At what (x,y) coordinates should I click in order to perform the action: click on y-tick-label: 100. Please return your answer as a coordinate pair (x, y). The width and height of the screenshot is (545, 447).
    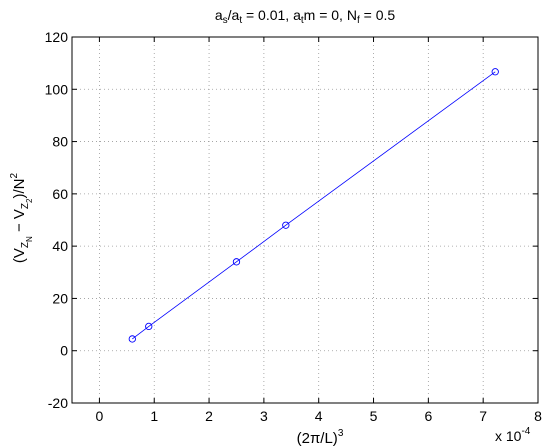
    Looking at the image, I should click on (57, 89).